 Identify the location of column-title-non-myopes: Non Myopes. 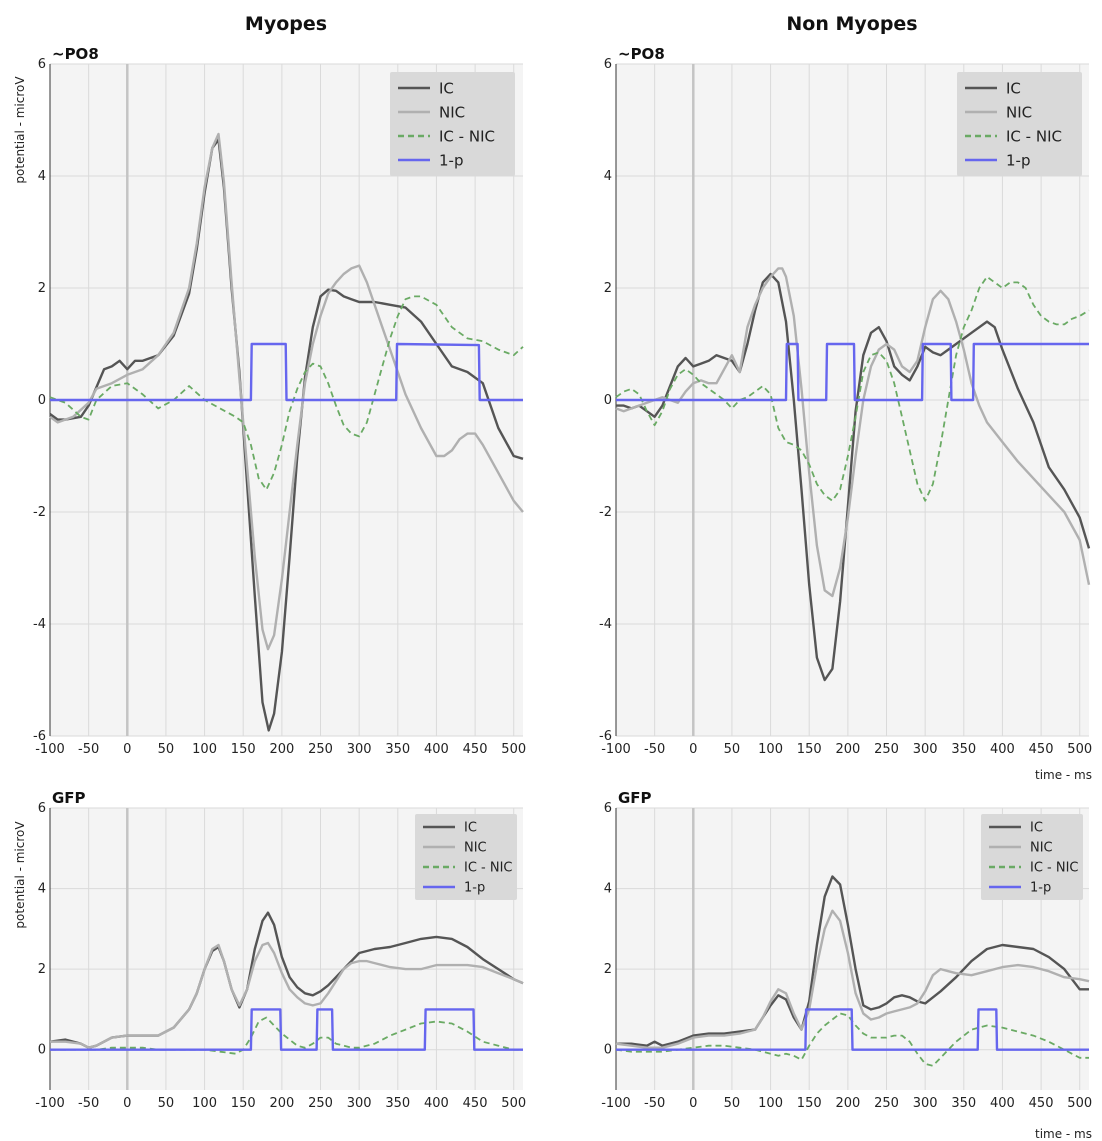
(851, 24).